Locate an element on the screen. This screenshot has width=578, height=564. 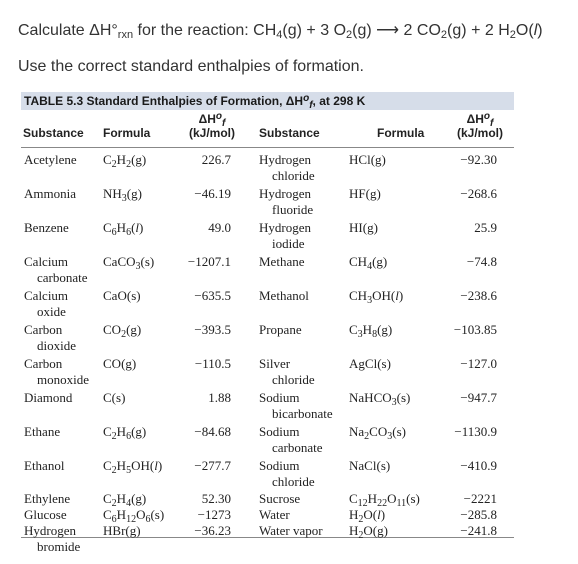
substance-name-right: Sodium chloride is located at coordinates (287, 473).